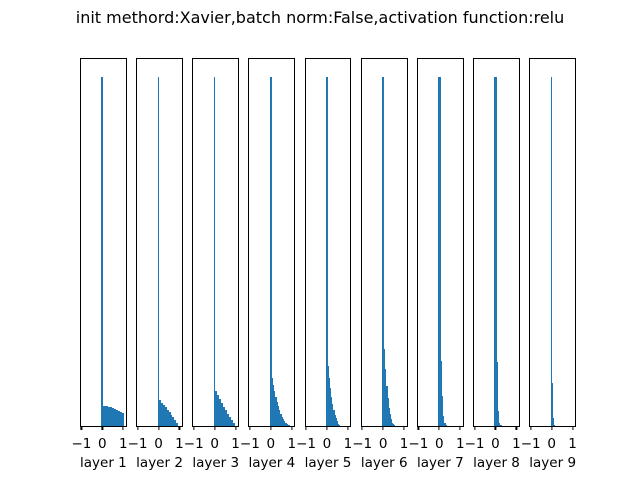 This screenshot has height=480, width=640. Describe the element at coordinates (328, 462) in the screenshot. I see `xlabel: layer 5` at that location.